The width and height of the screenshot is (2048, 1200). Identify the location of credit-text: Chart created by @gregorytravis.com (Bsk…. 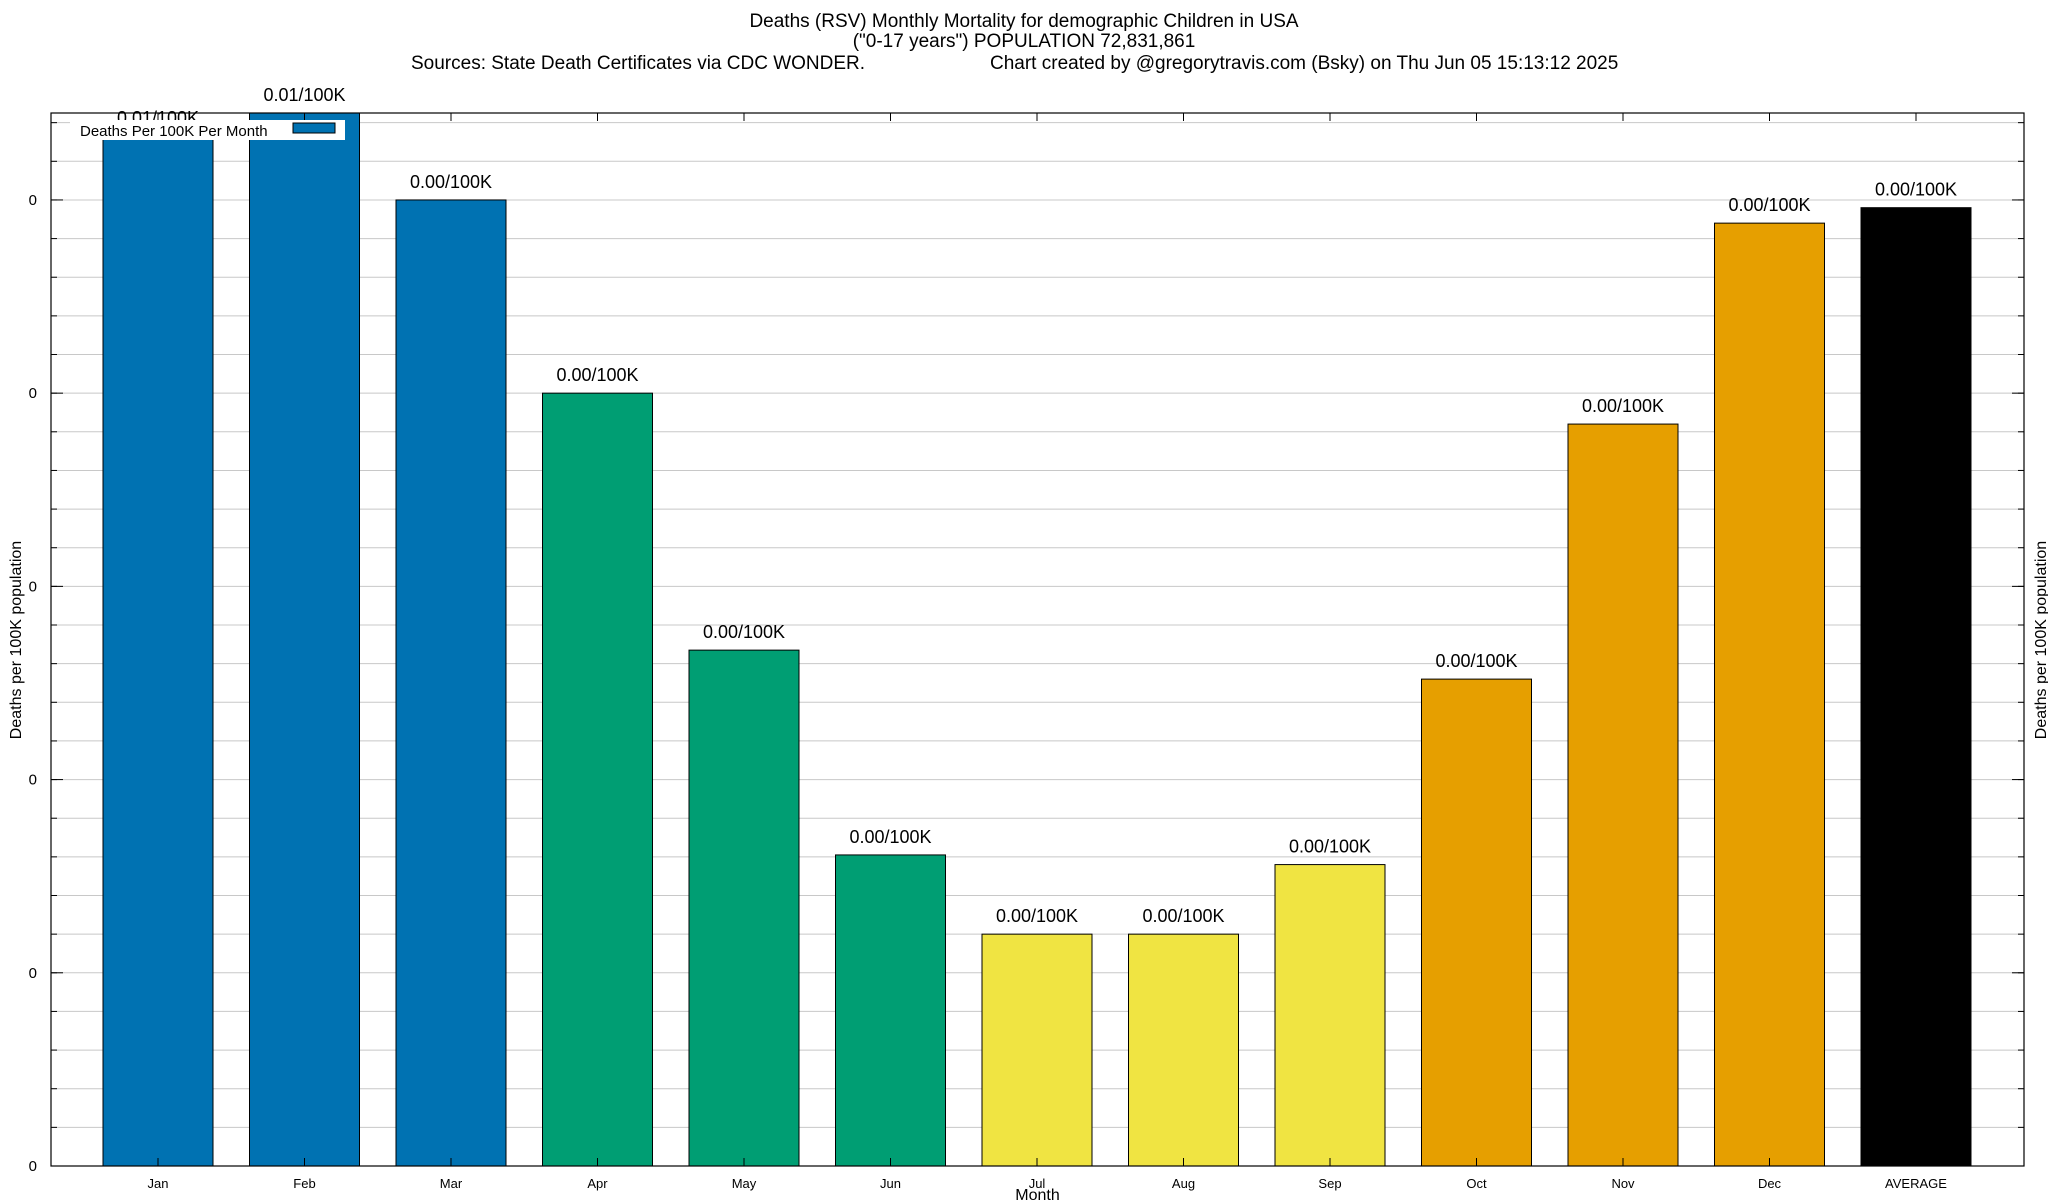
(1304, 63).